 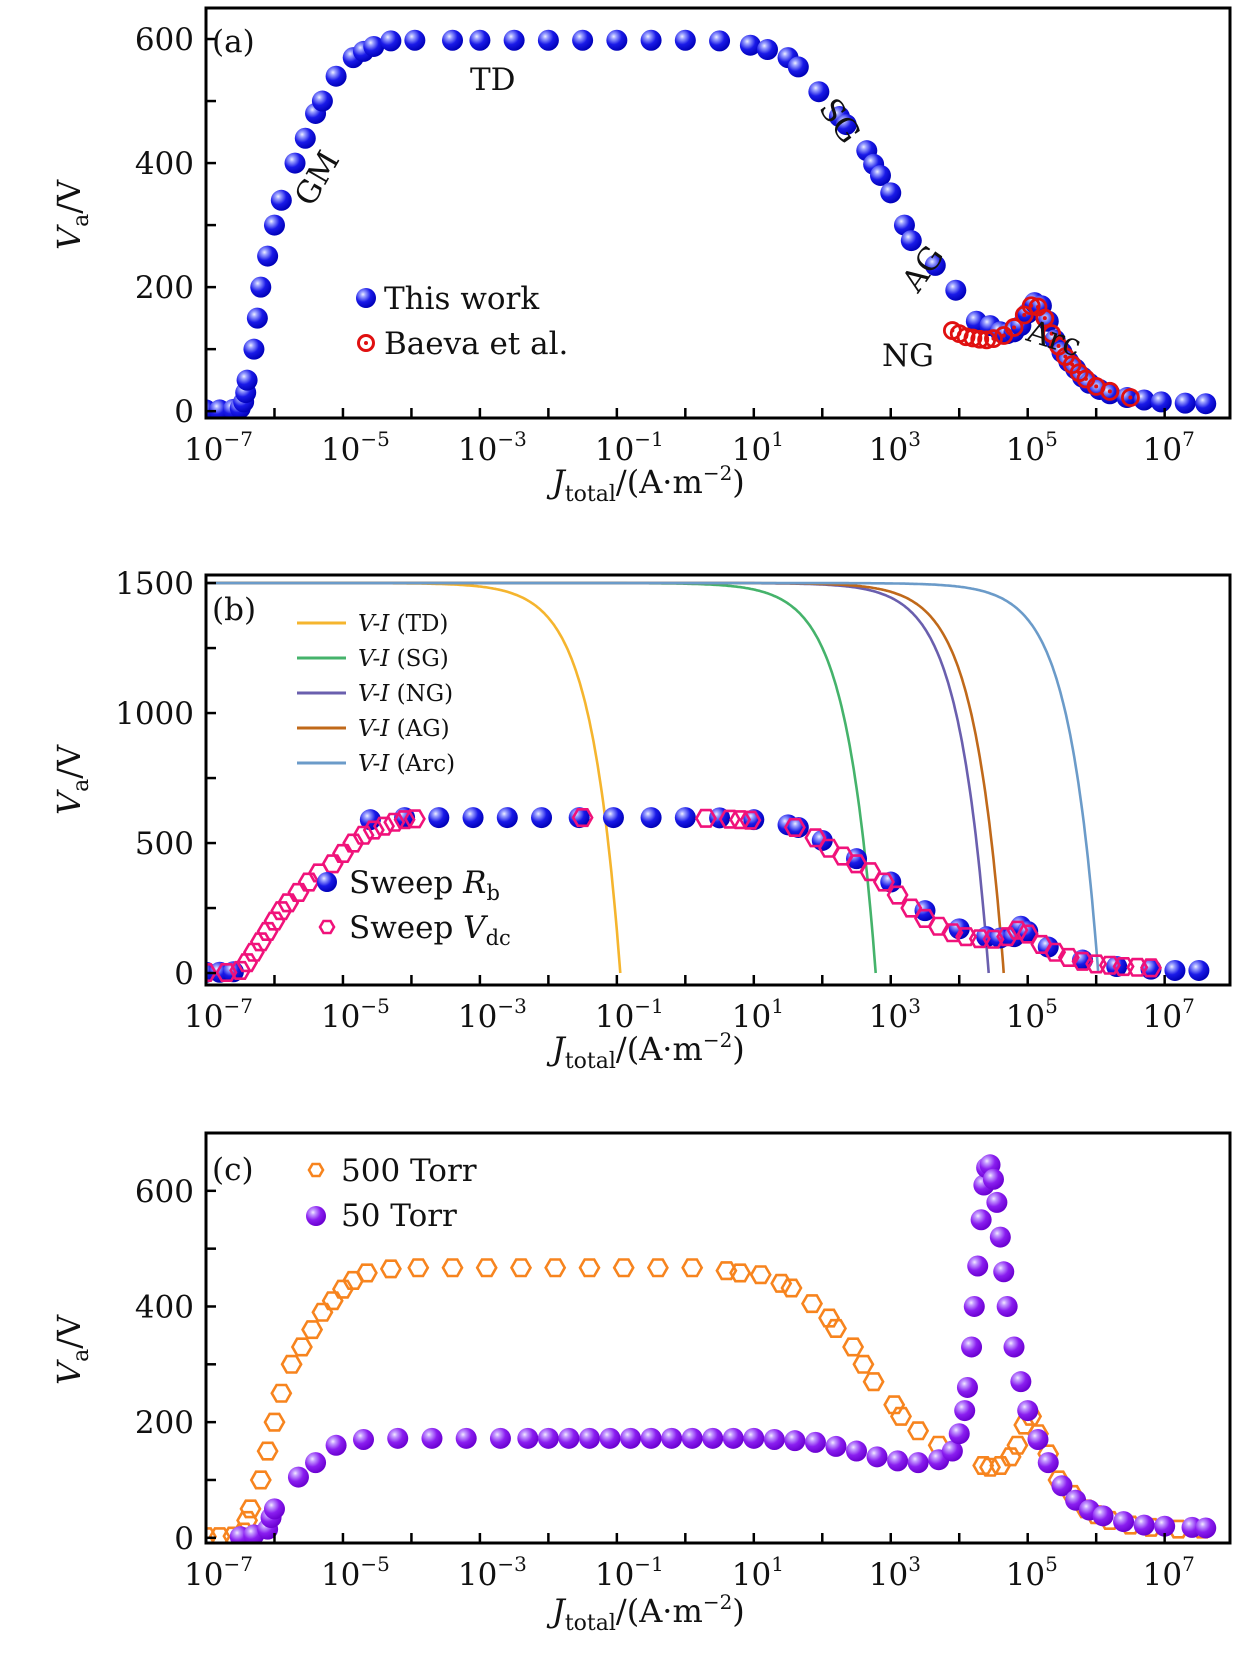 I want to click on x-tick-label: 10³, so click(x=895, y=1572).